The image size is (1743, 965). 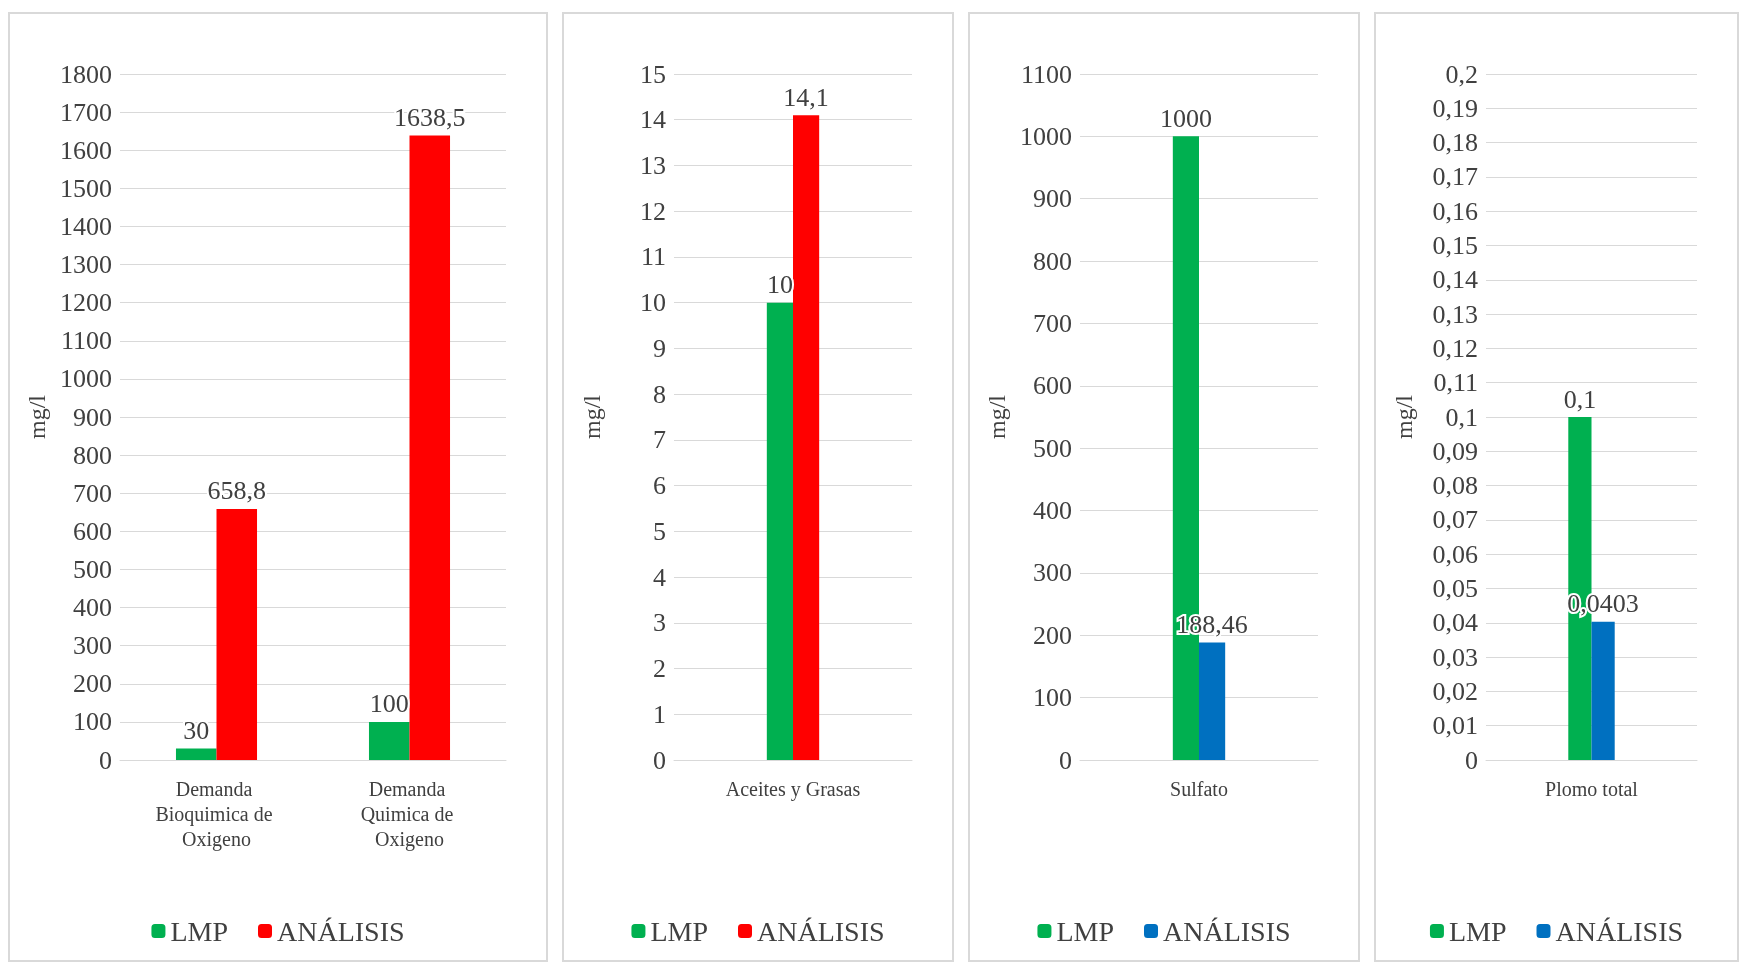 I want to click on y-tick-label: 11, so click(x=653, y=257).